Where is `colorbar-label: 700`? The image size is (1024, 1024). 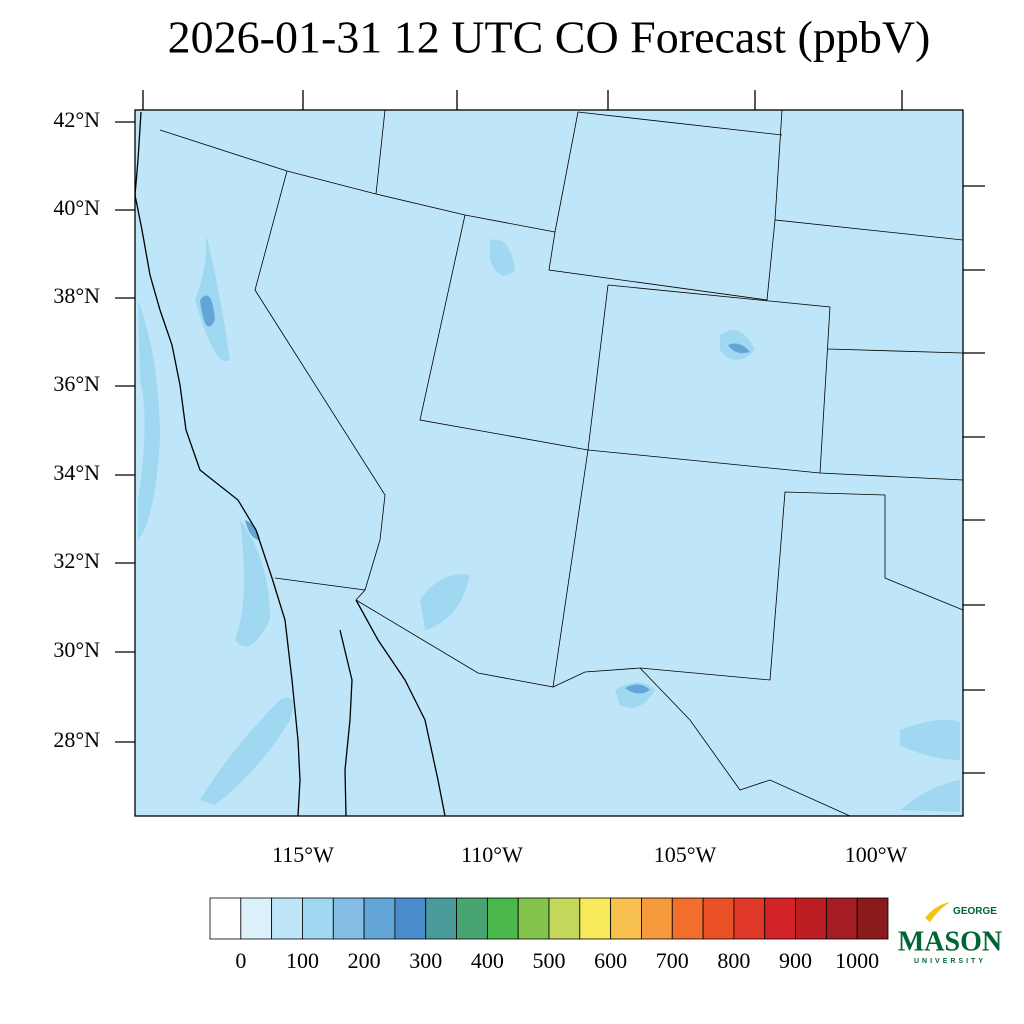 colorbar-label: 700 is located at coordinates (672, 960).